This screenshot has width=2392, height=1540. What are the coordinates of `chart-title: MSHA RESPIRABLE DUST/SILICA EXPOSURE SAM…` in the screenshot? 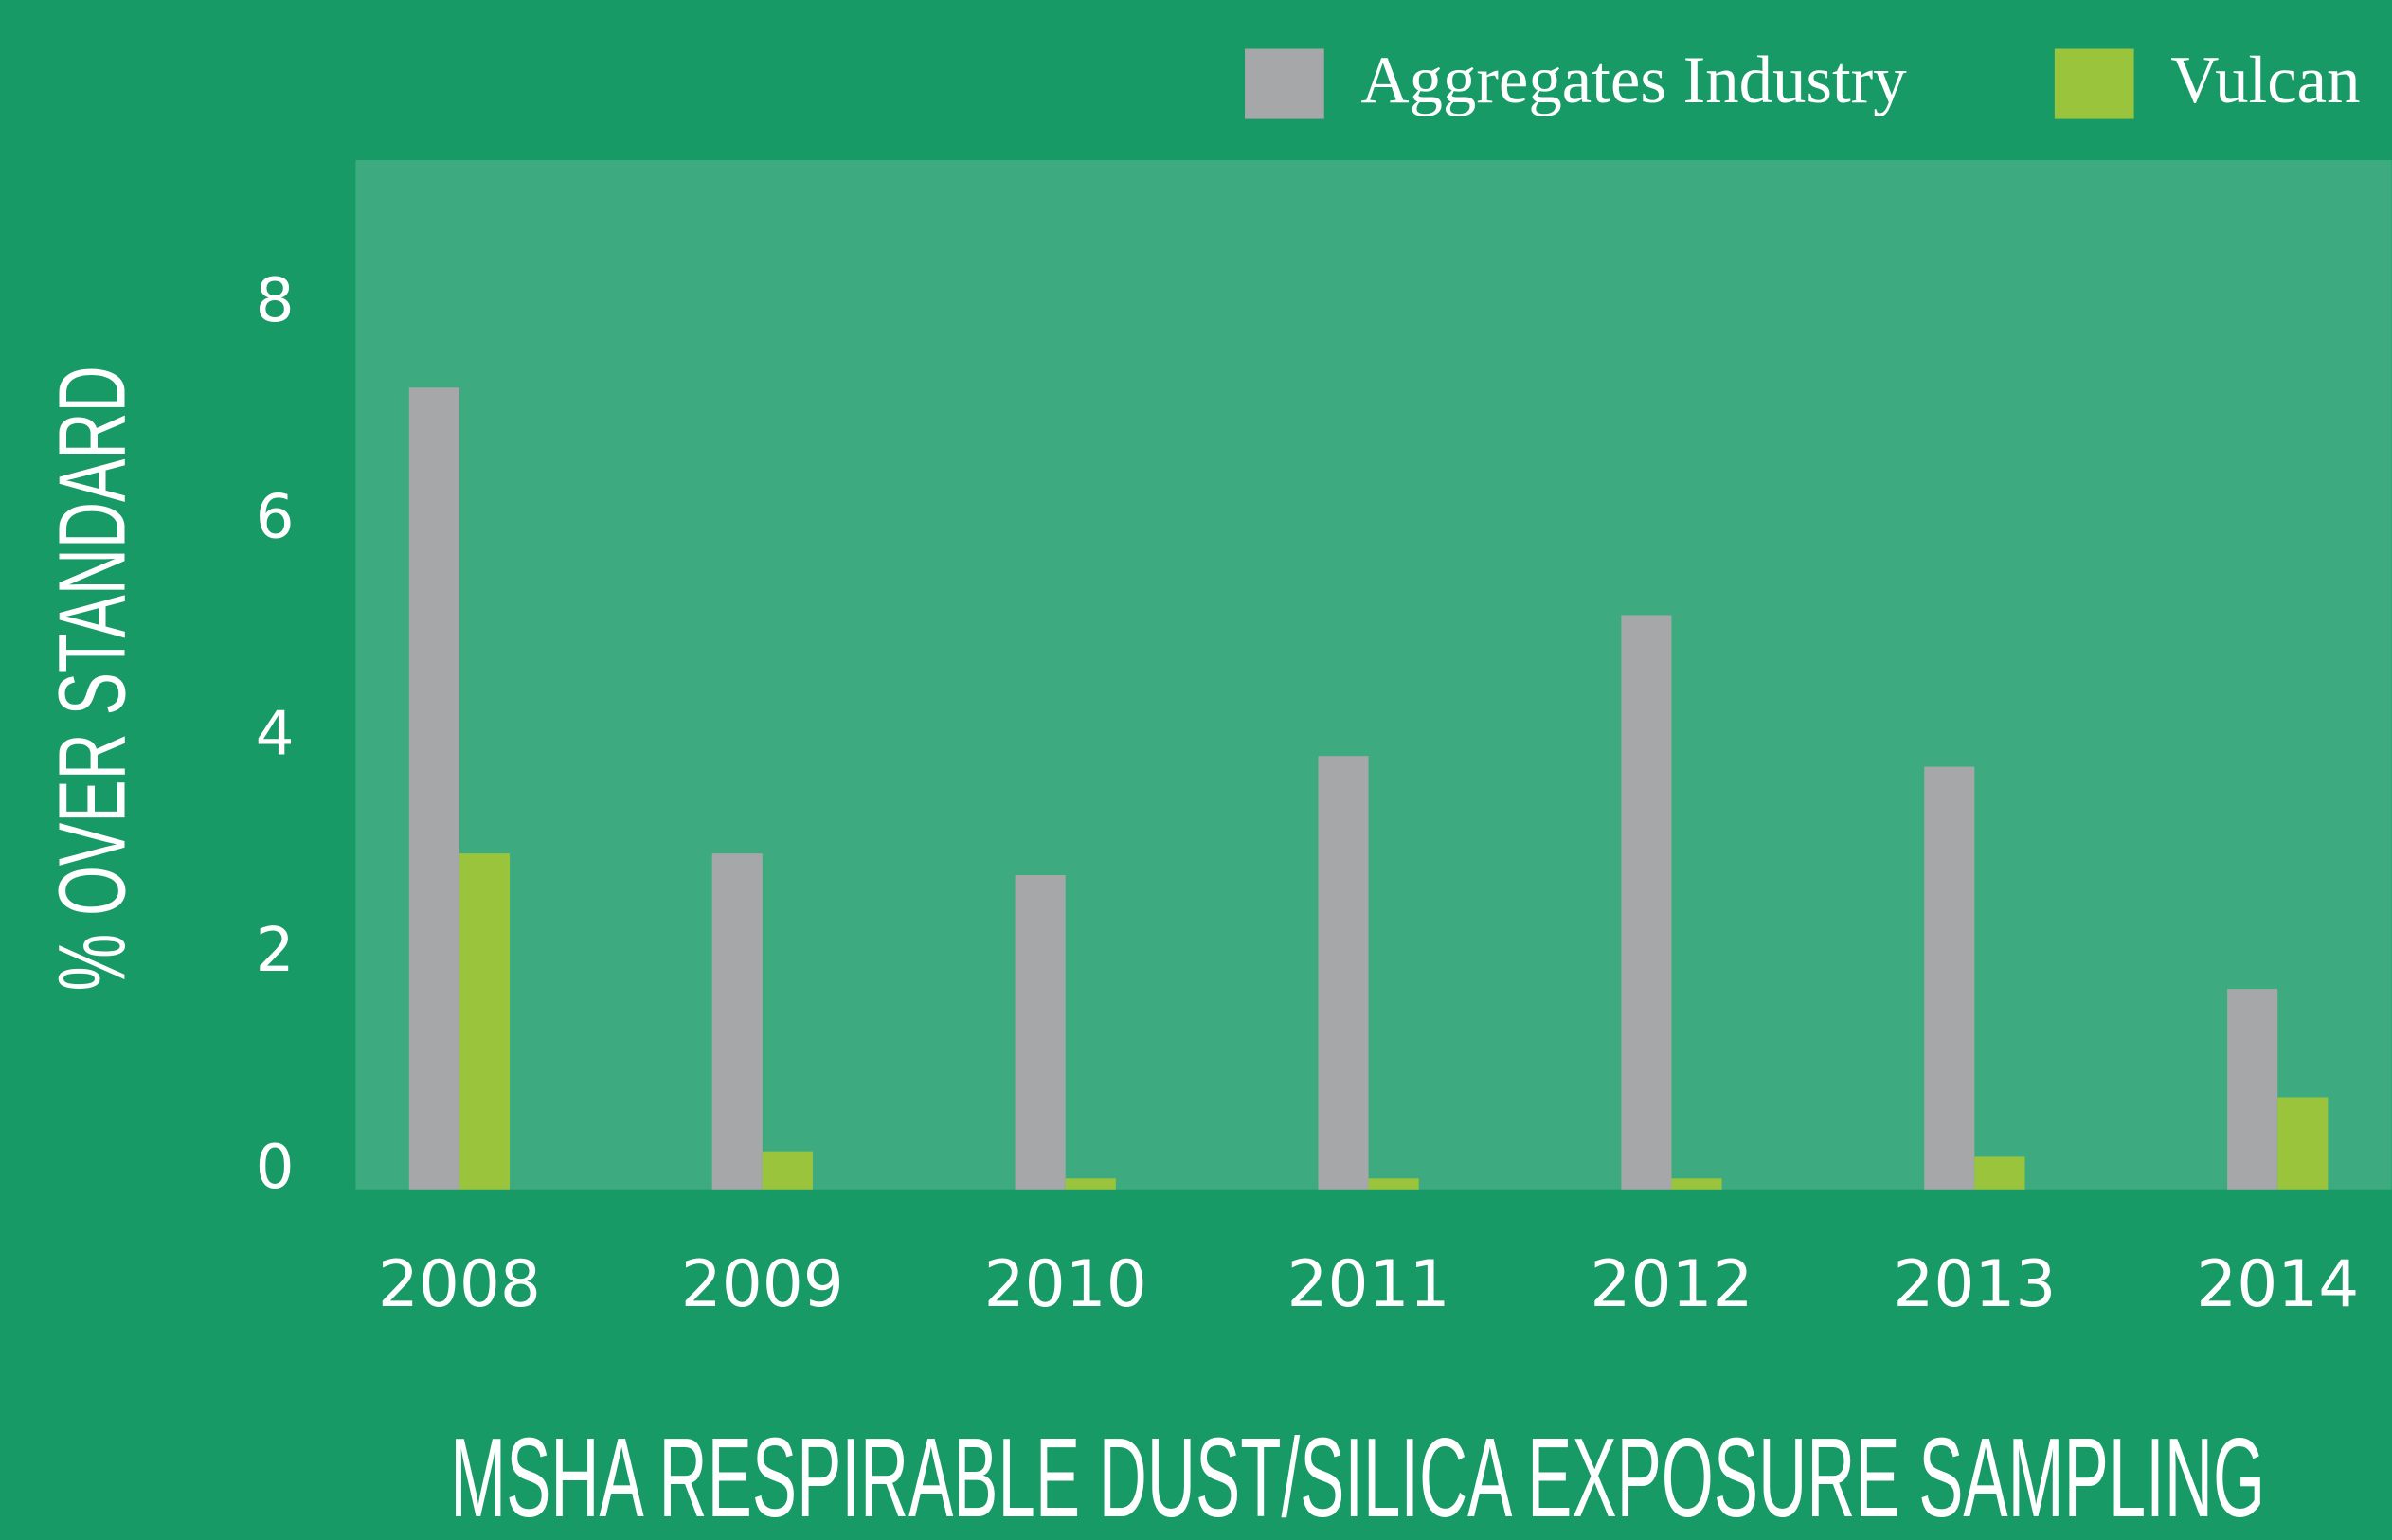 It's located at (1357, 1477).